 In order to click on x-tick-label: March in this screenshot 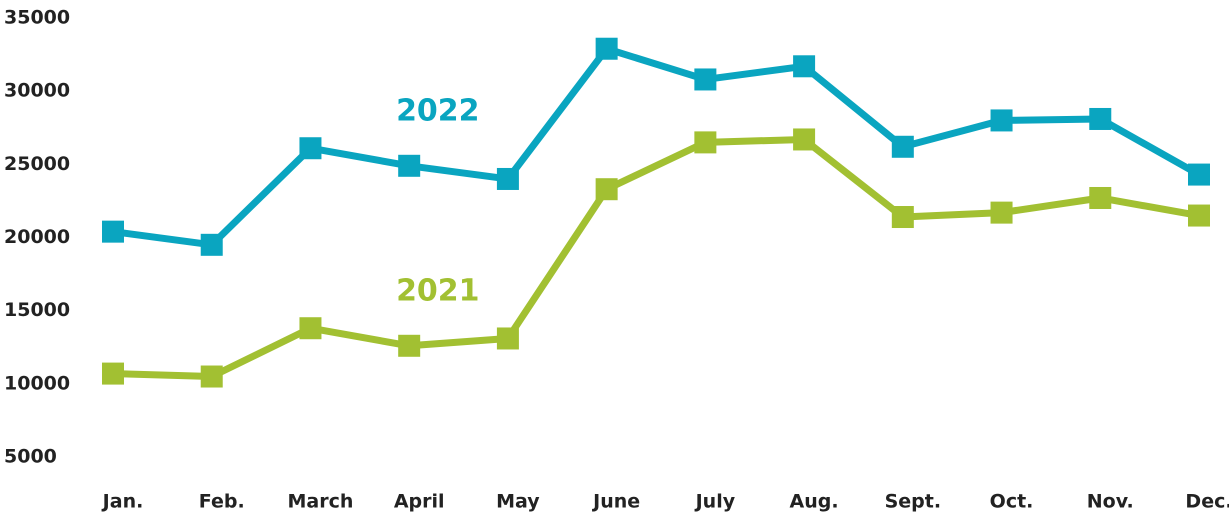, I will do `click(321, 502)`.